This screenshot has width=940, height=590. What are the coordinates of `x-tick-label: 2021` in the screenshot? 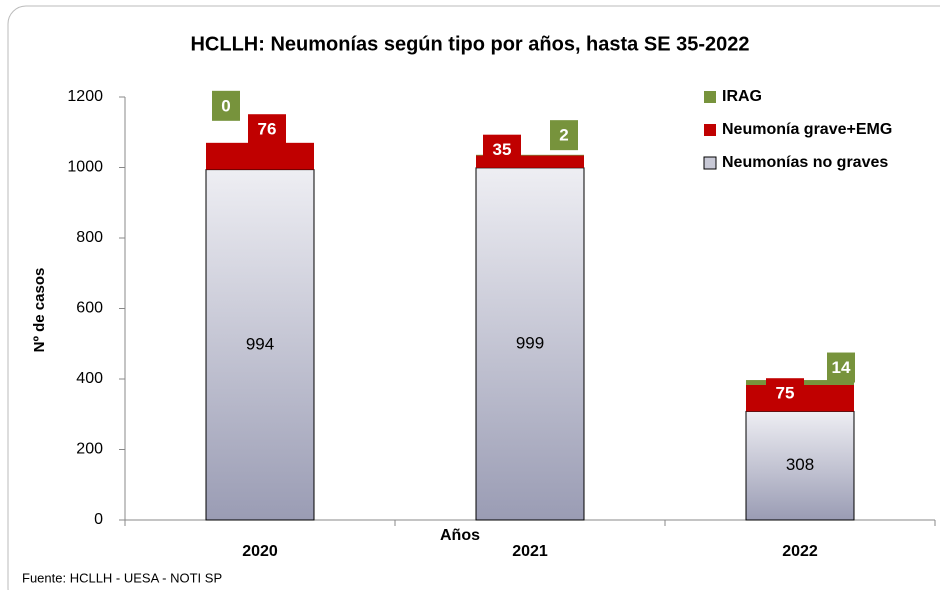 It's located at (530, 551).